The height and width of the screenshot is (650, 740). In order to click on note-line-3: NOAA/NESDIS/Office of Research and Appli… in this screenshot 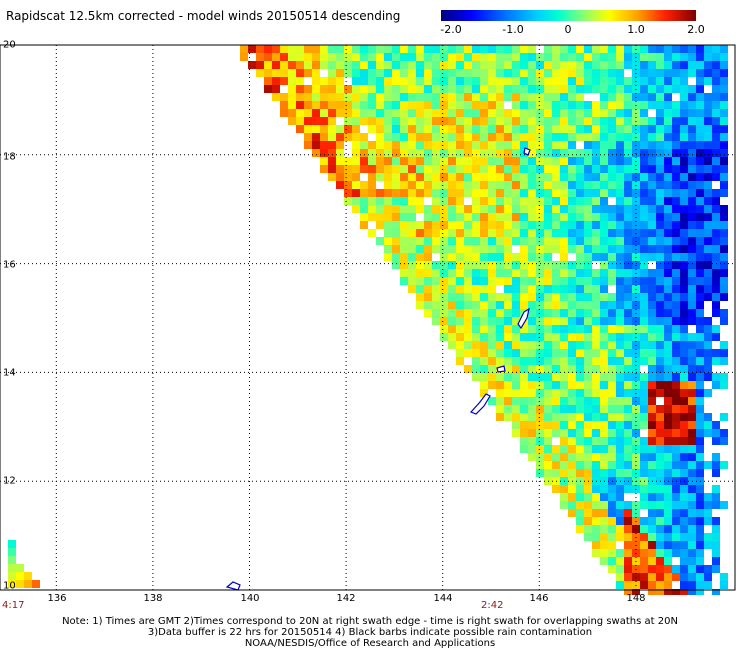, I will do `click(370, 643)`.